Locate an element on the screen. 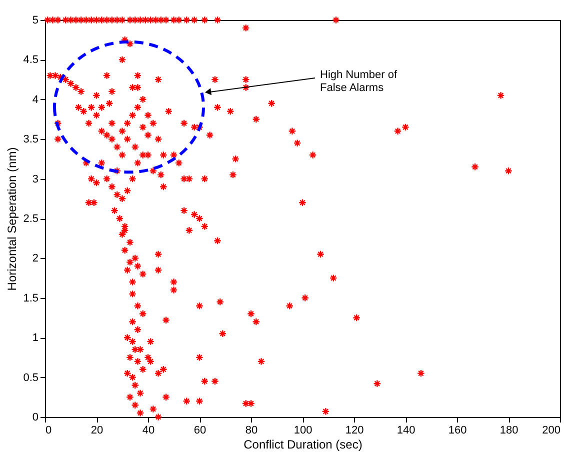 The image size is (573, 455). y-tick-label: 4.5 is located at coordinates (30, 60).